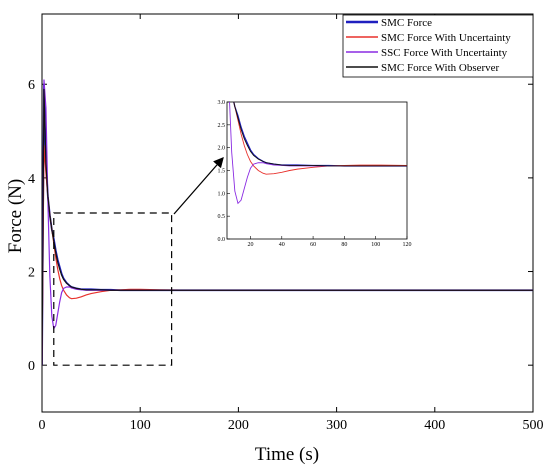 The width and height of the screenshot is (550, 471). Describe the element at coordinates (406, 23) in the screenshot. I see `legend-label-smc-force: SMC Force` at that location.